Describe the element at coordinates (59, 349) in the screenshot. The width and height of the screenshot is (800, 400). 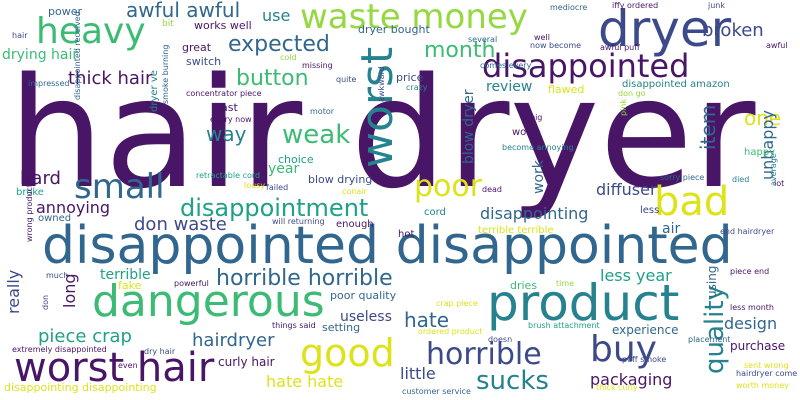
I see `word-extremely-disappointed: extremely disappointed` at that location.